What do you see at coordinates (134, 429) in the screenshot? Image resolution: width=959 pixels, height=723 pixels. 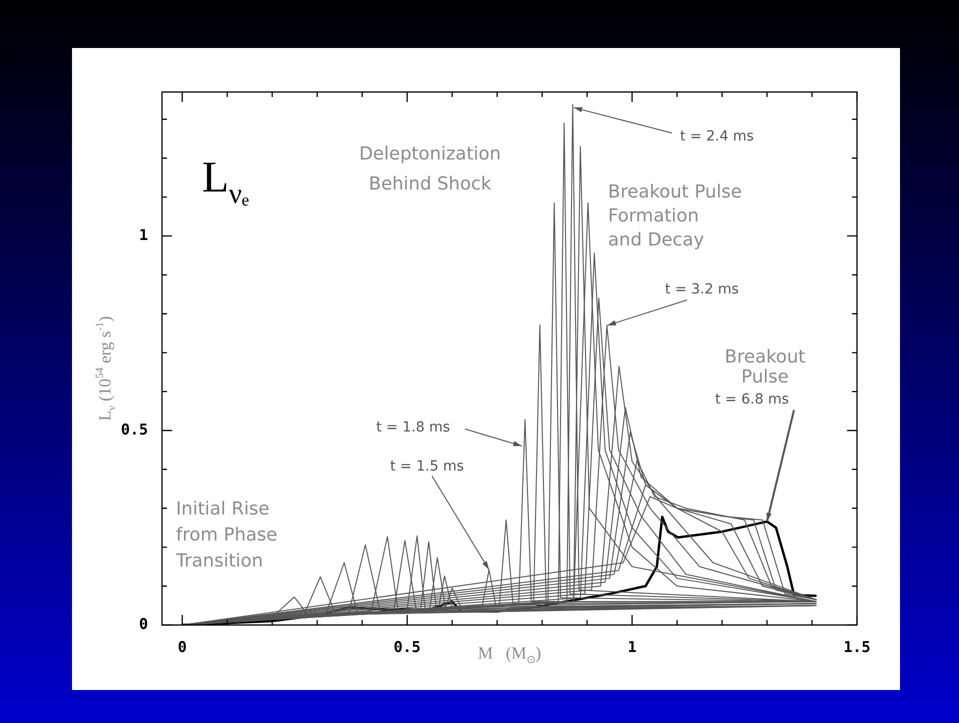 I see `y-tick-label: 0.5` at bounding box center [134, 429].